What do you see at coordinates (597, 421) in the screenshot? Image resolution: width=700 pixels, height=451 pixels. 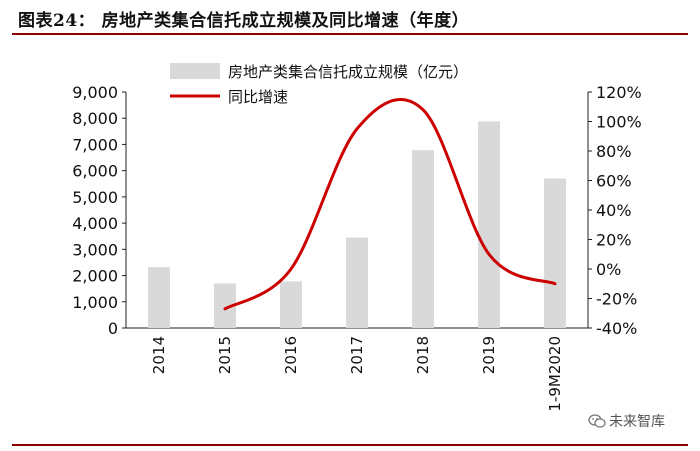 I see `wechat-icon` at bounding box center [597, 421].